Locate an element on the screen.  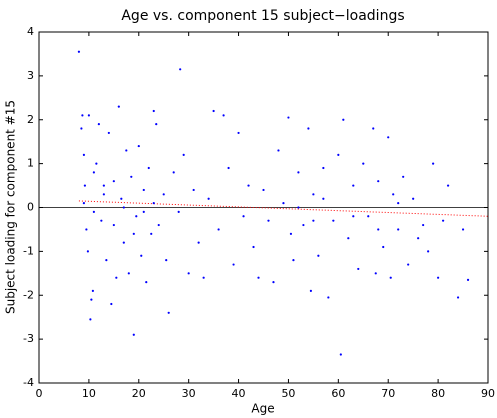
y-tick-label: 4 is located at coordinates (30, 31).